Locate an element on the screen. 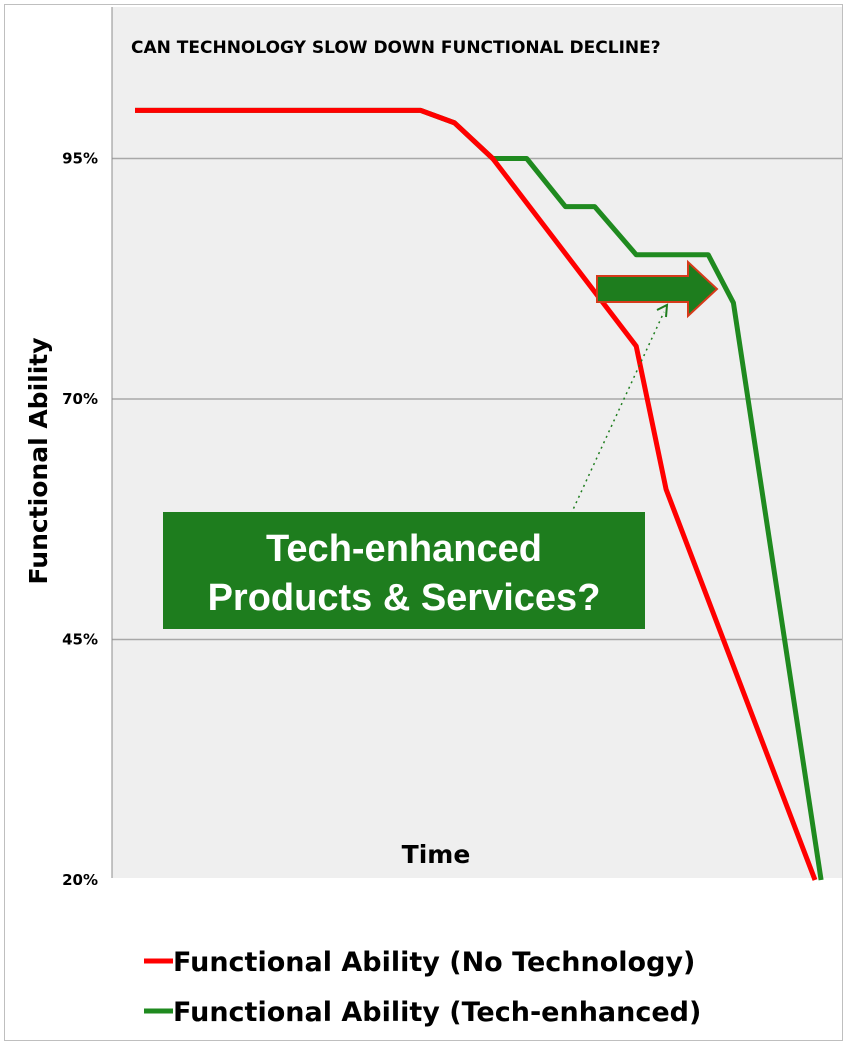 The height and width of the screenshot is (1047, 849). x-axis-label: Time is located at coordinates (436, 854).